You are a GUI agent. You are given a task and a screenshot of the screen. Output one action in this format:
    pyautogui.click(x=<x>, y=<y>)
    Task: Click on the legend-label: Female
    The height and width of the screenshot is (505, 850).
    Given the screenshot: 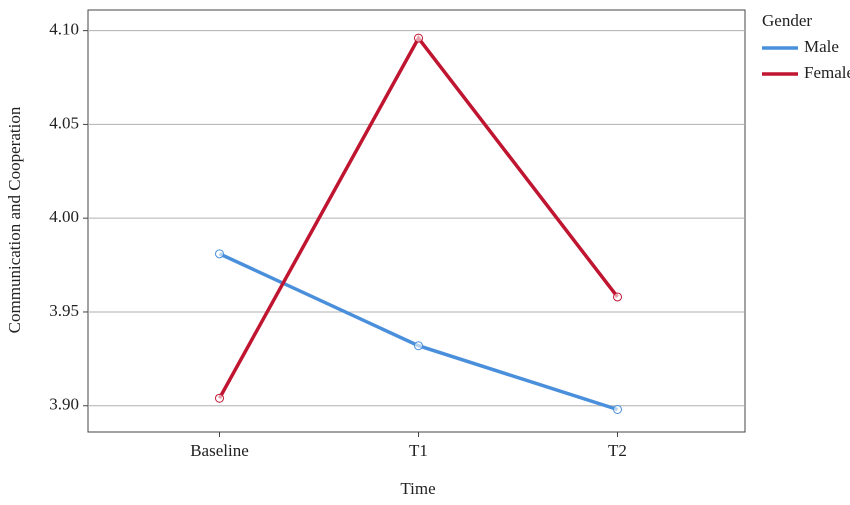 What is the action you would take?
    pyautogui.click(x=827, y=72)
    